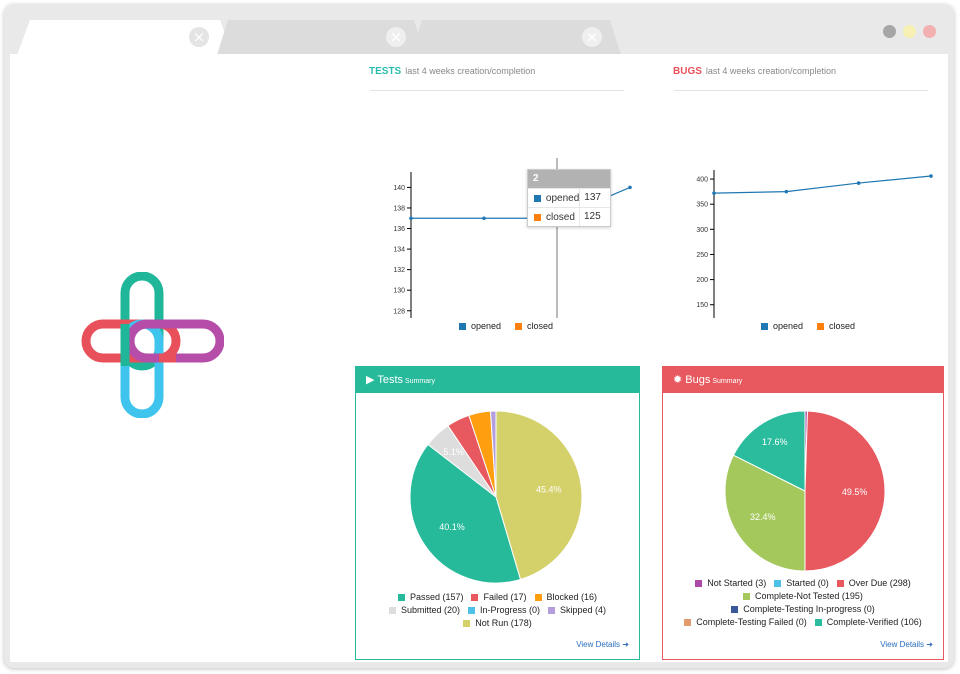 The width and height of the screenshot is (960, 674). Describe the element at coordinates (510, 610) in the screenshot. I see `legend-label: In-Progress (0)` at that location.